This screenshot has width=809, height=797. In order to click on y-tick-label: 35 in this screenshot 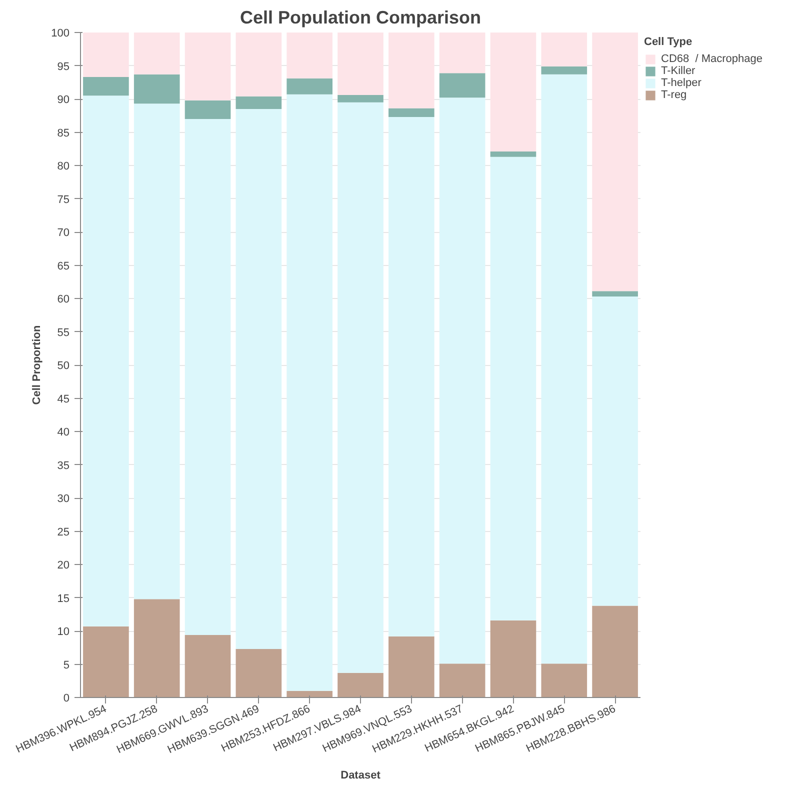, I will do `click(63, 466)`.